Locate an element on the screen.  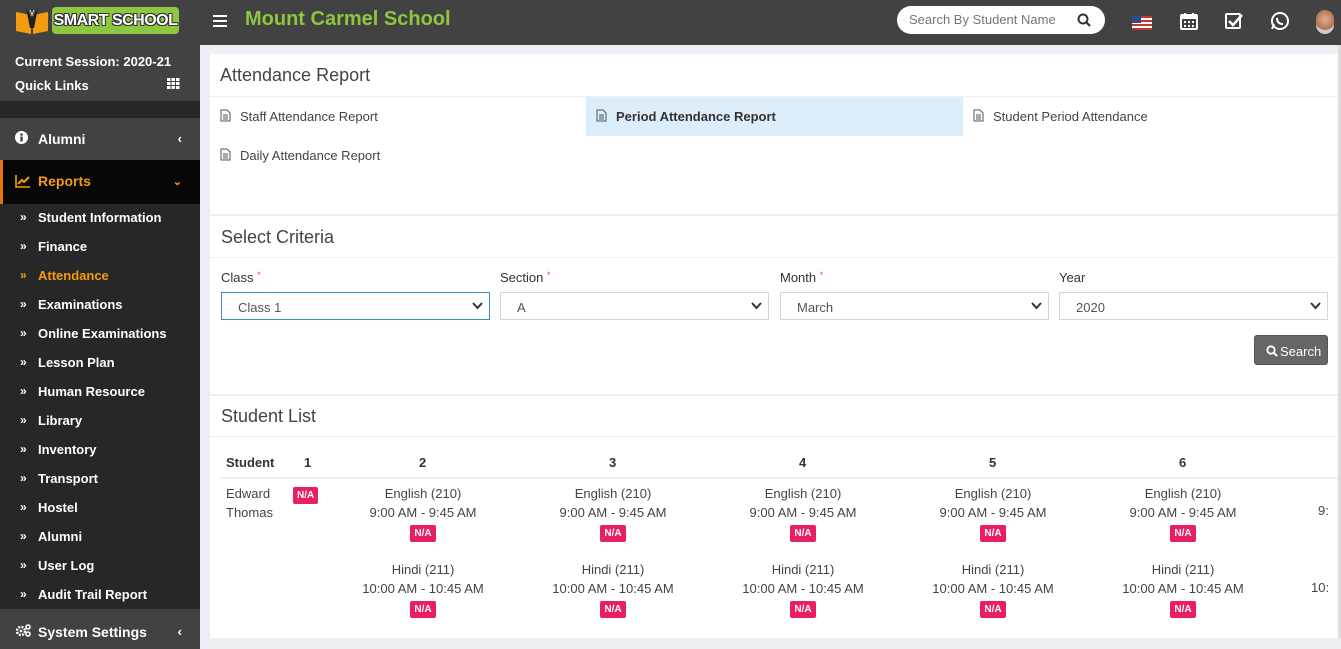
sidebar-item-label: System Settings is located at coordinates (92, 632).